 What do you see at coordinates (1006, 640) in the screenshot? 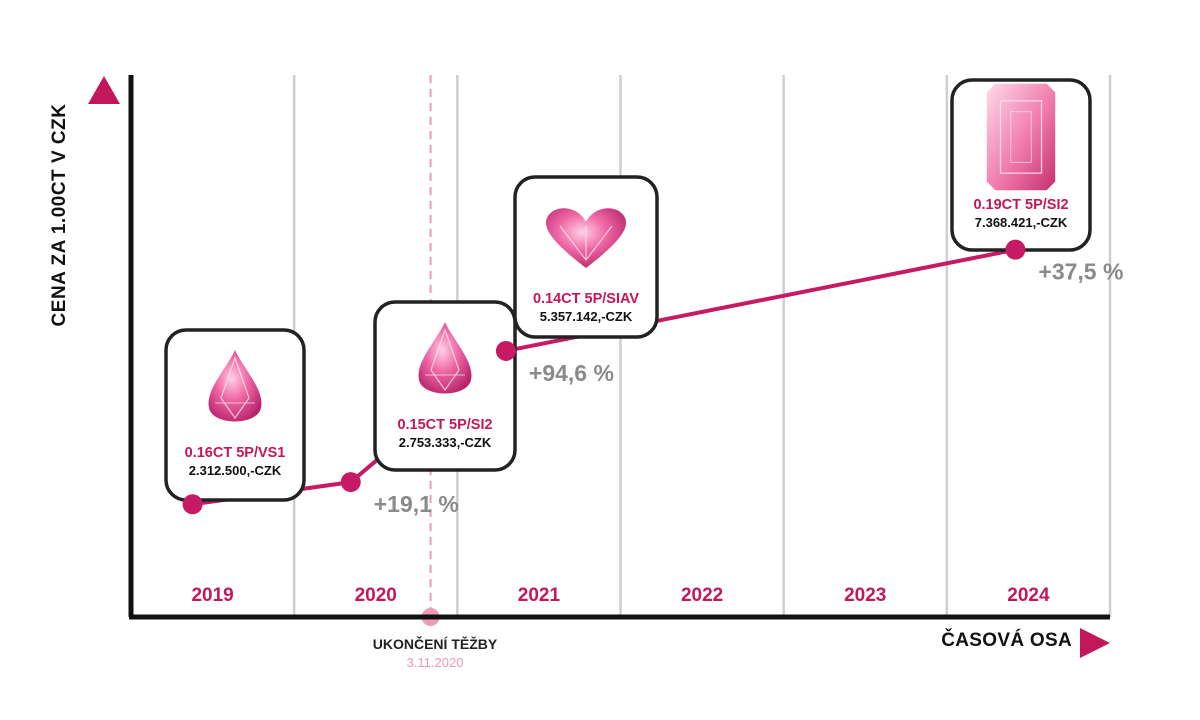
I see `x-axis-label: ČASOVÁ OSA` at bounding box center [1006, 640].